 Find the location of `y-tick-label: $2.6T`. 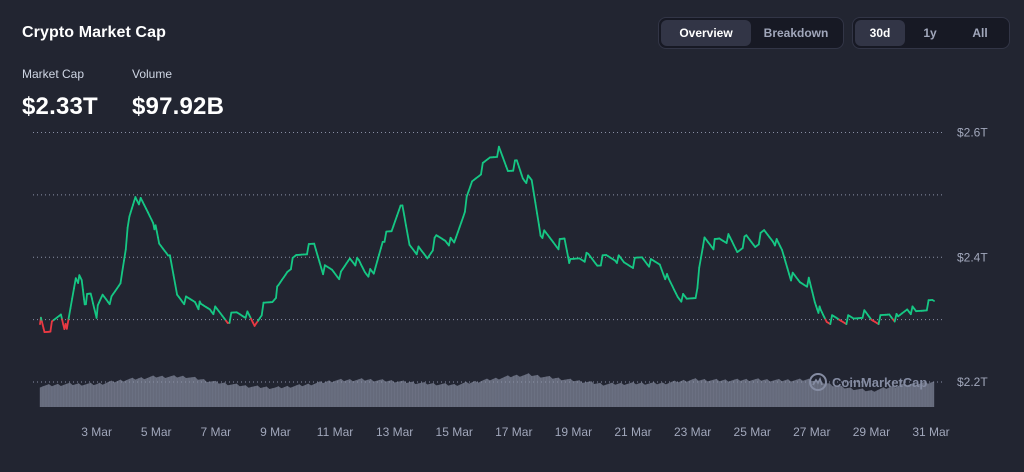

y-tick-label: $2.6T is located at coordinates (972, 132).